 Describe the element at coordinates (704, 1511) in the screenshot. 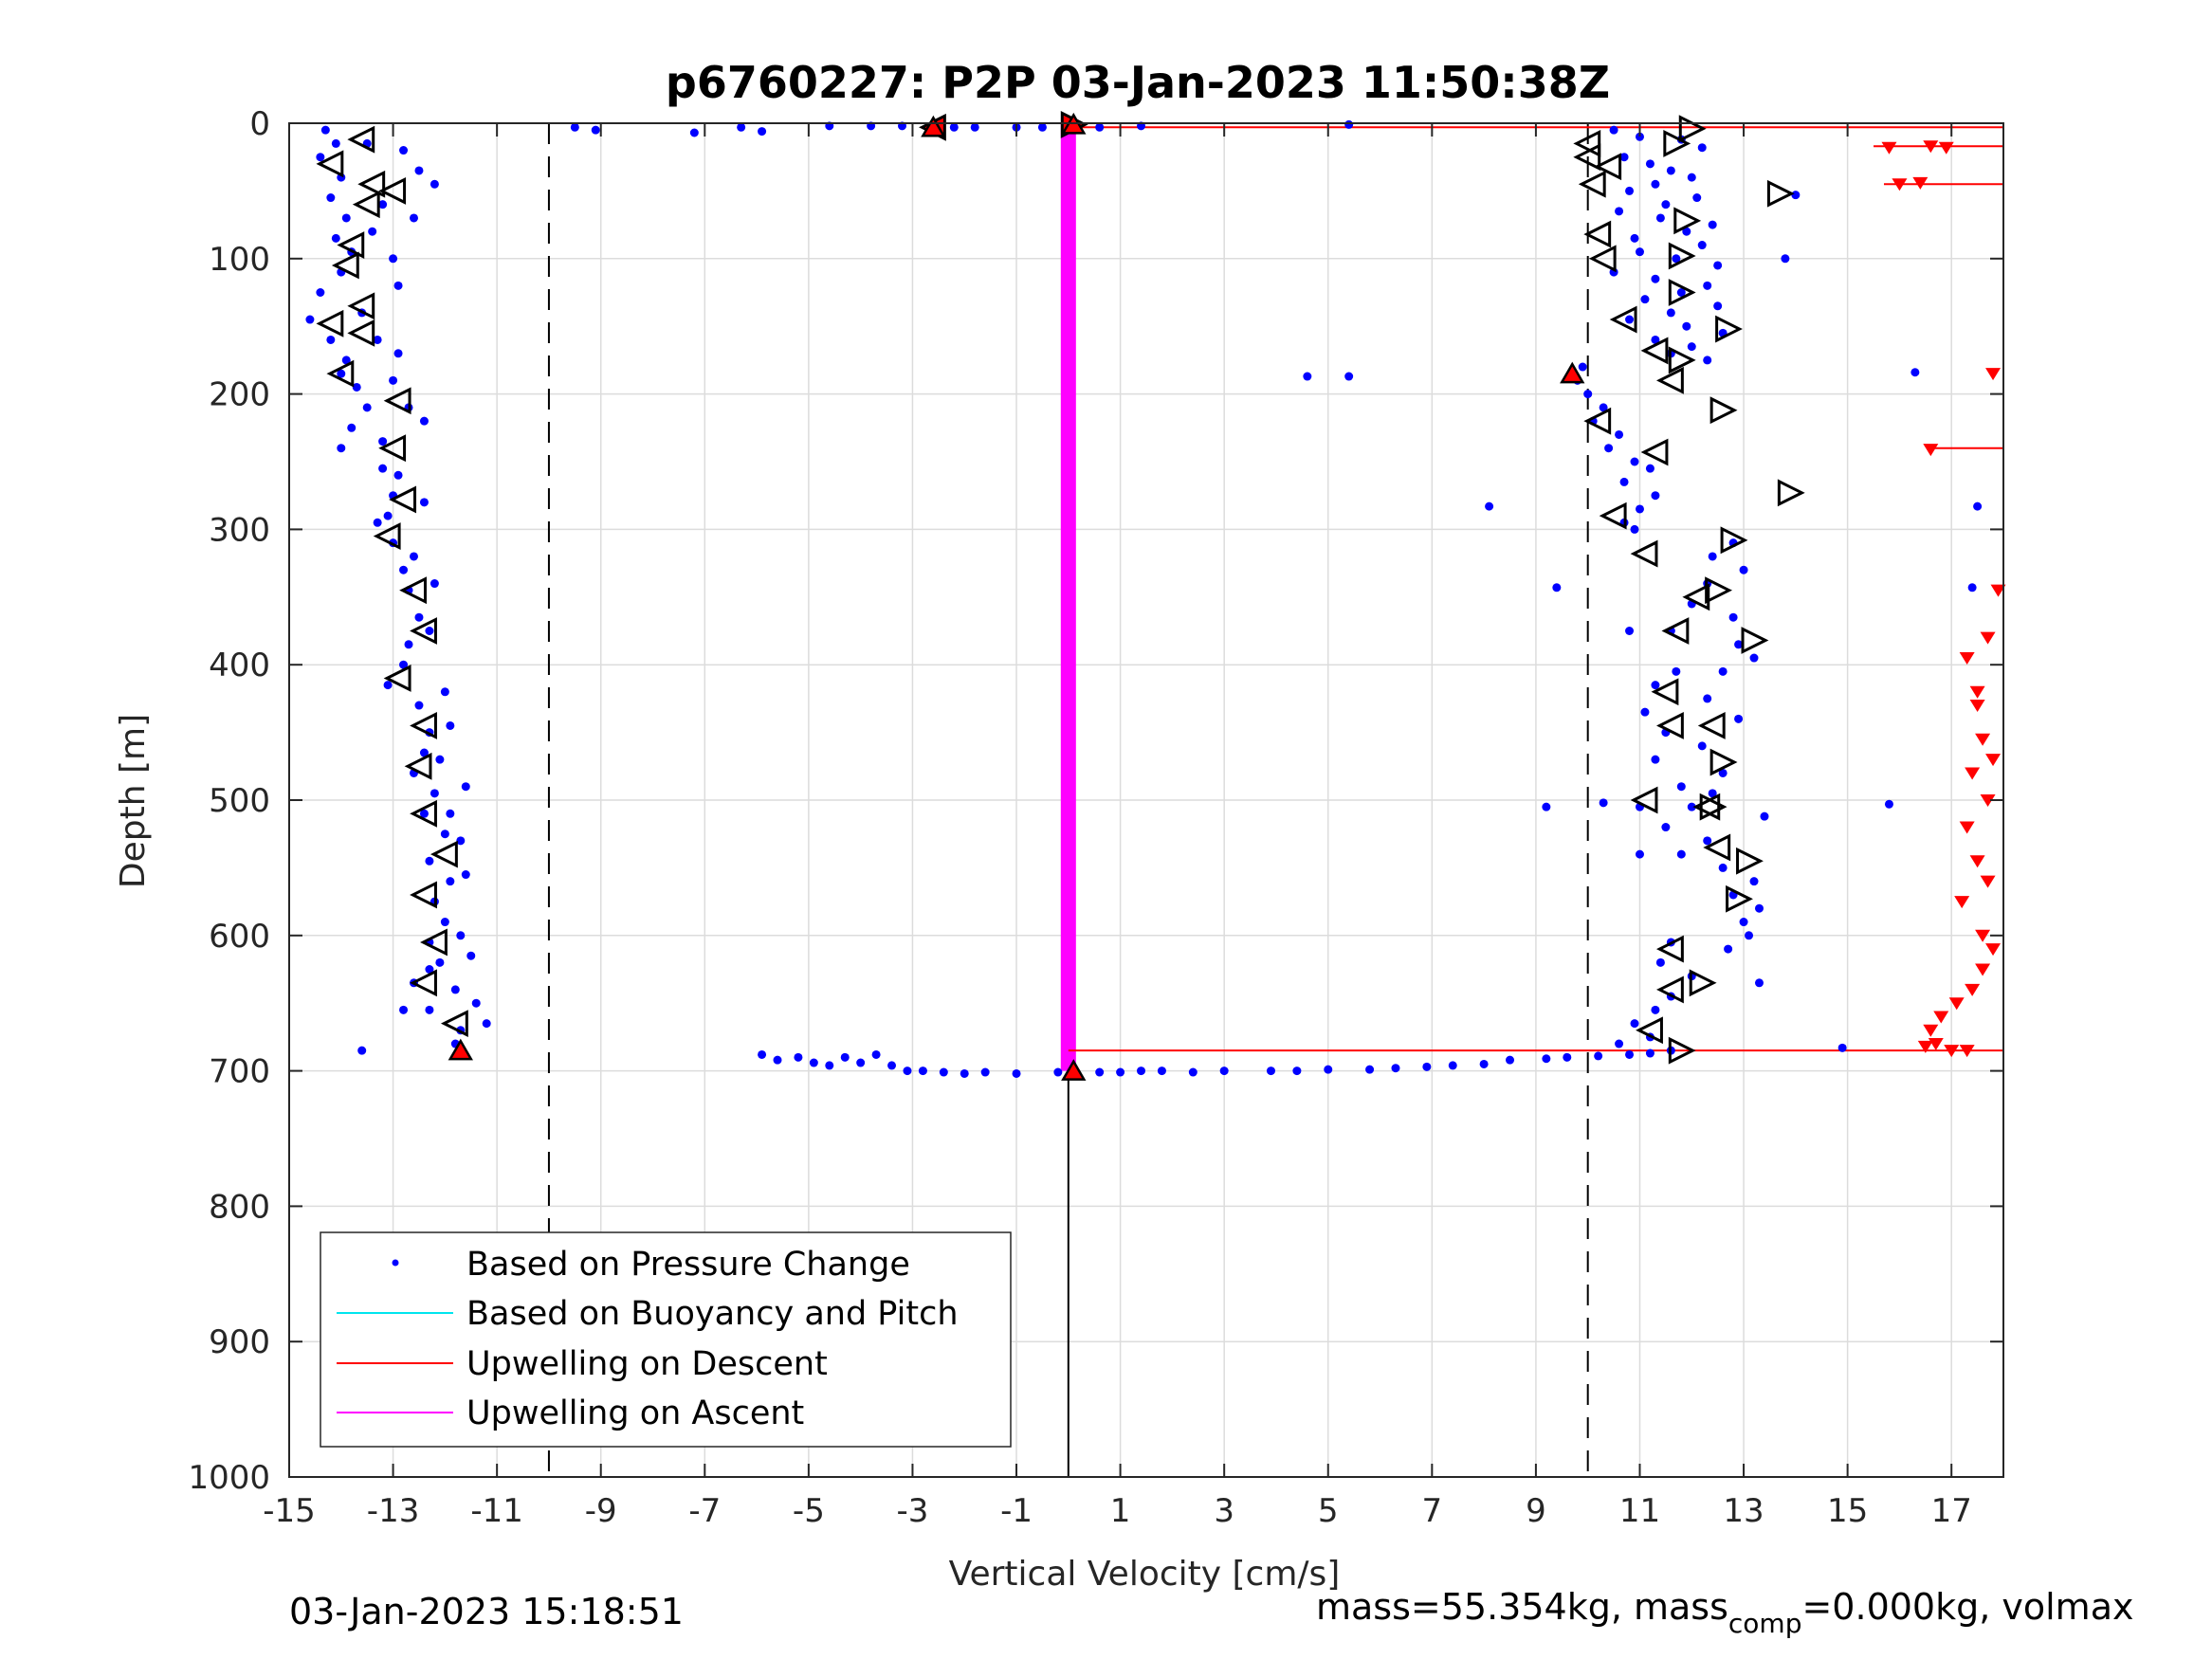

I see `x-tick-label: -7` at that location.